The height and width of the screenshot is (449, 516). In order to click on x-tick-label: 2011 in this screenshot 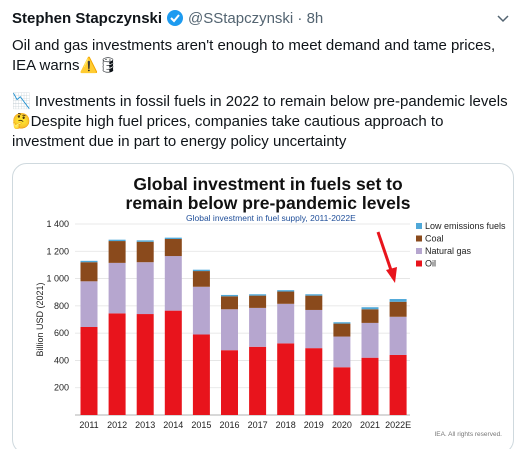, I will do `click(88, 425)`.